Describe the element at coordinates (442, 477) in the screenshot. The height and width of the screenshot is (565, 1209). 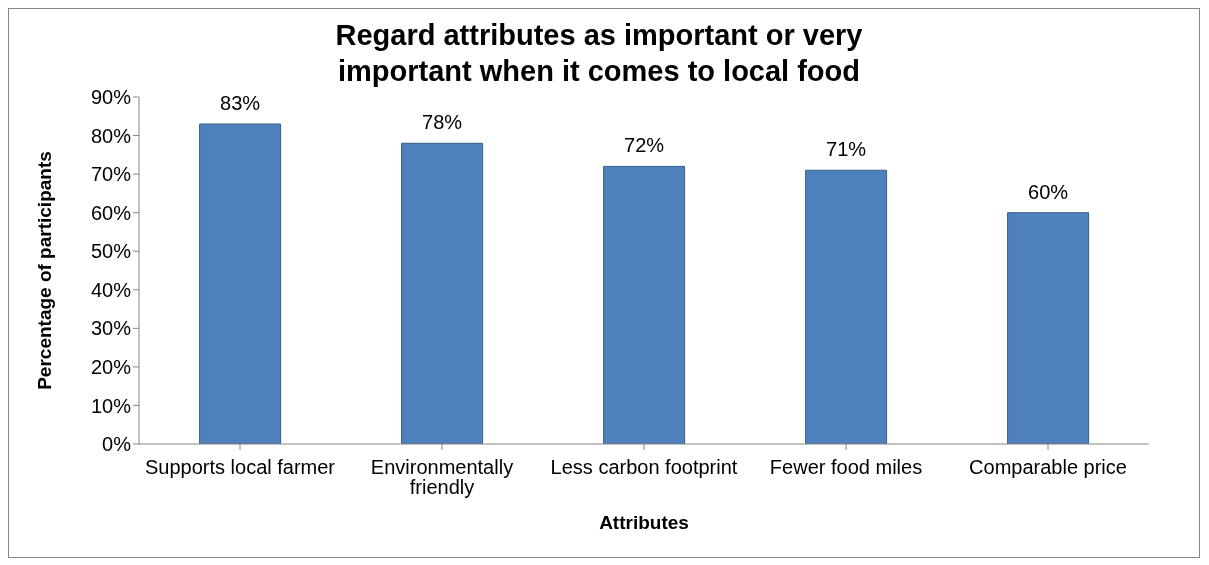
I see `x-tick-label: Environmentally friendly` at that location.